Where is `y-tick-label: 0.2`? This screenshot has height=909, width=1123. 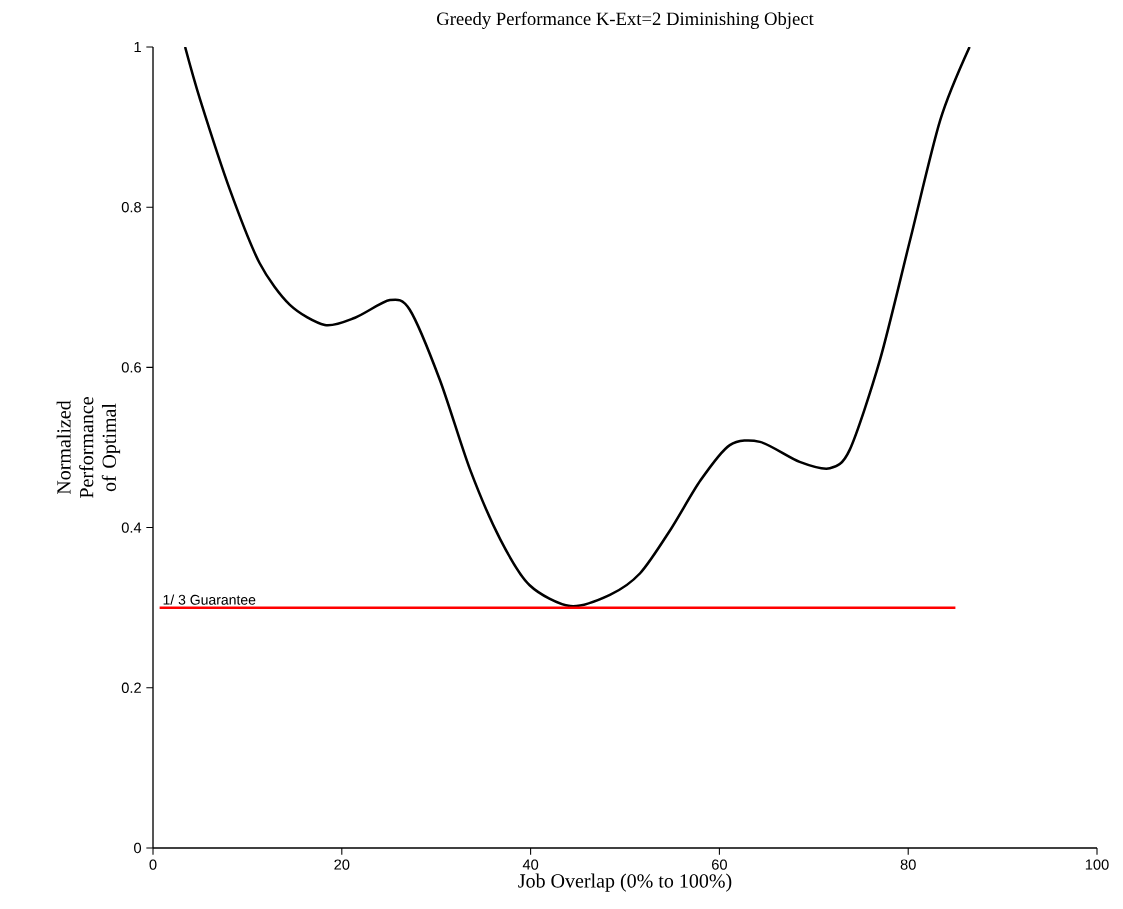 y-tick-label: 0.2 is located at coordinates (131, 687).